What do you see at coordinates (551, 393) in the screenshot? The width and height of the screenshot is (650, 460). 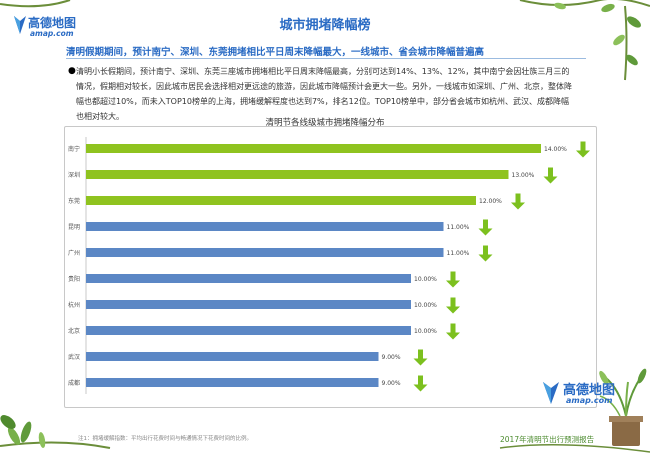 I see `amap-logo-icon-footer` at bounding box center [551, 393].